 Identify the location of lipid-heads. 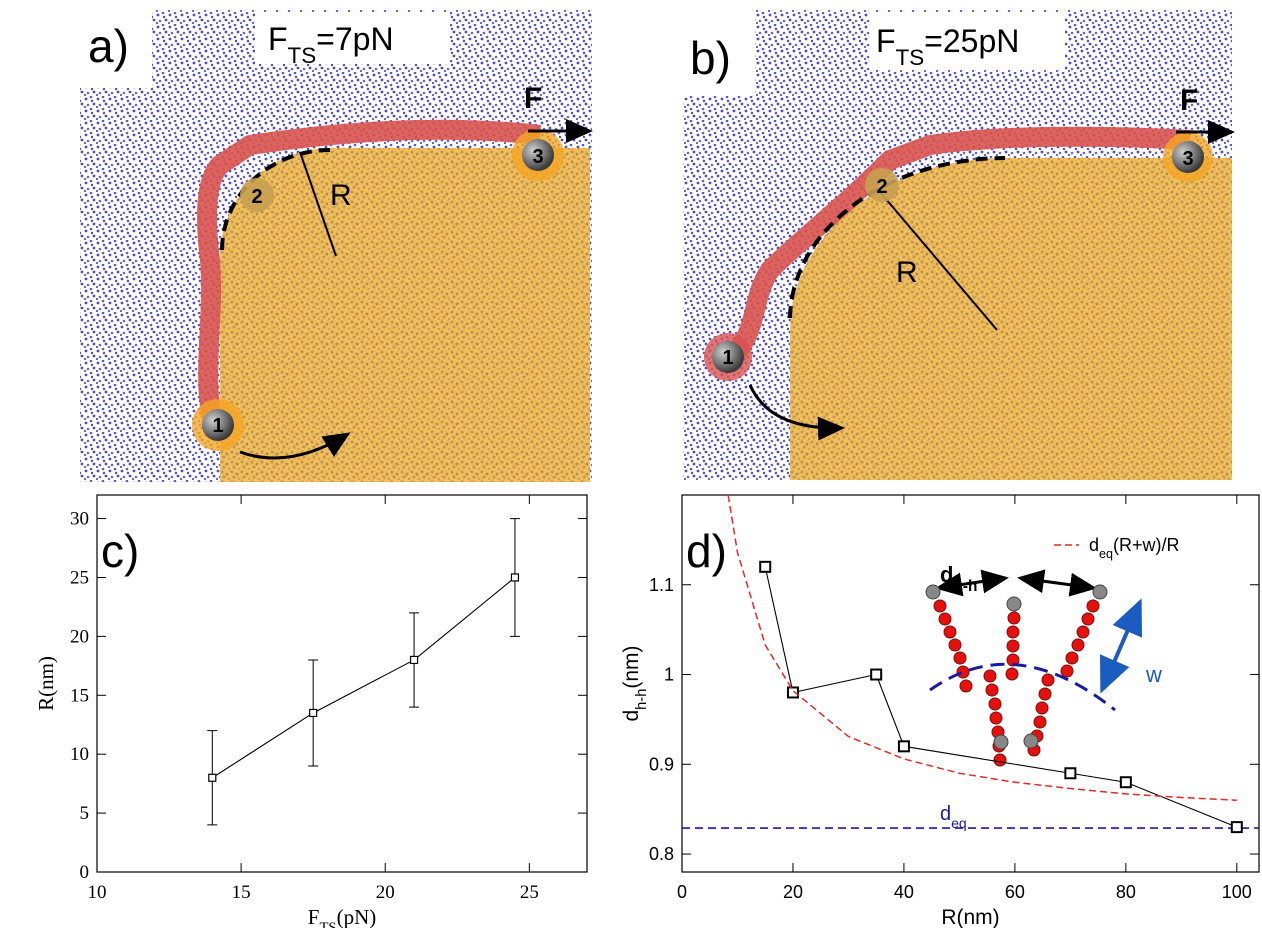
(1016, 667).